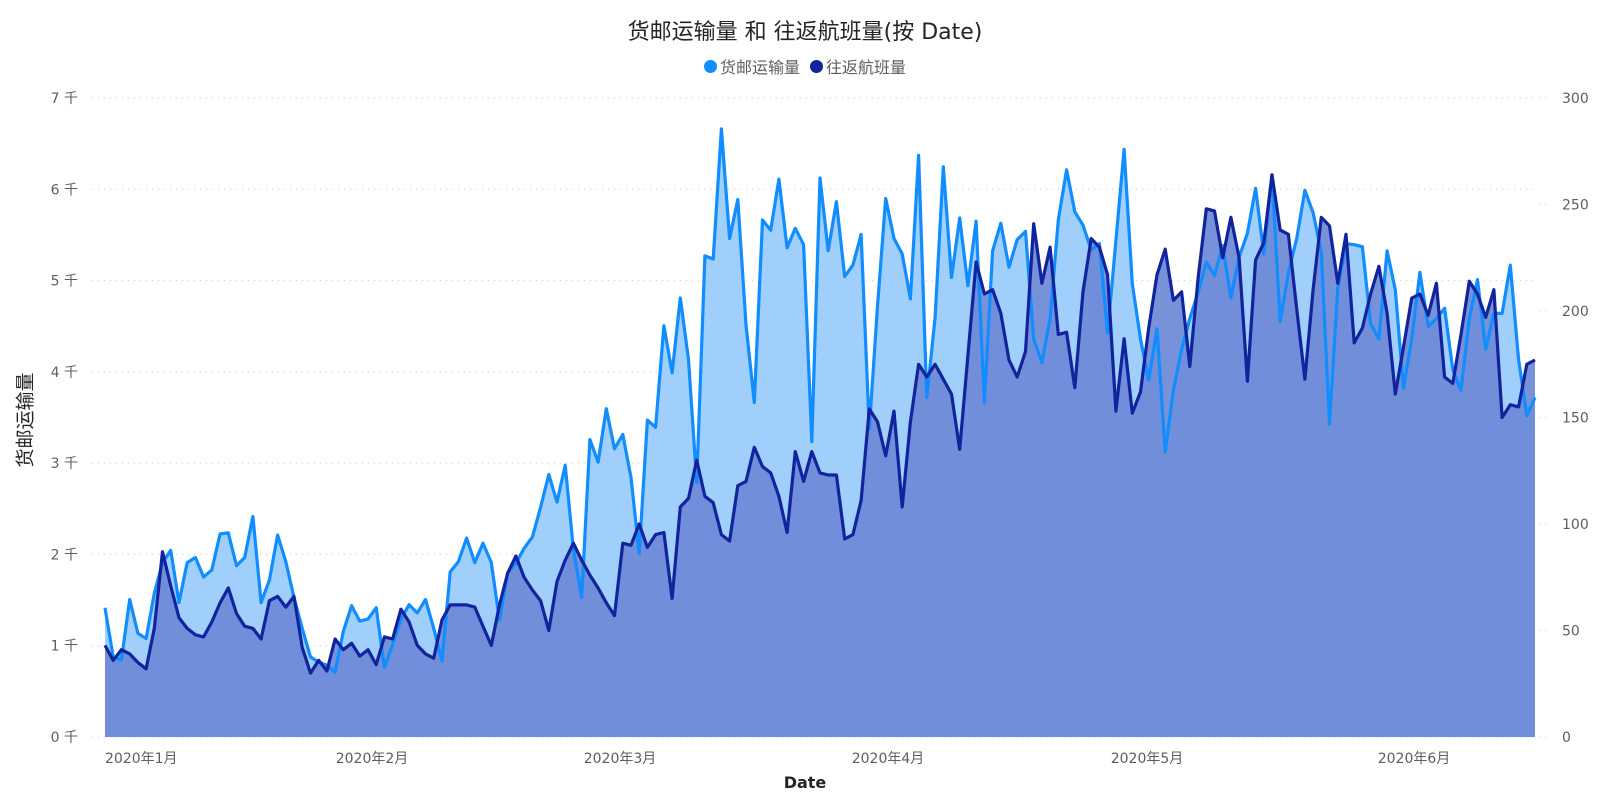  What do you see at coordinates (805, 782) in the screenshot?
I see `x-axis-title: Date` at bounding box center [805, 782].